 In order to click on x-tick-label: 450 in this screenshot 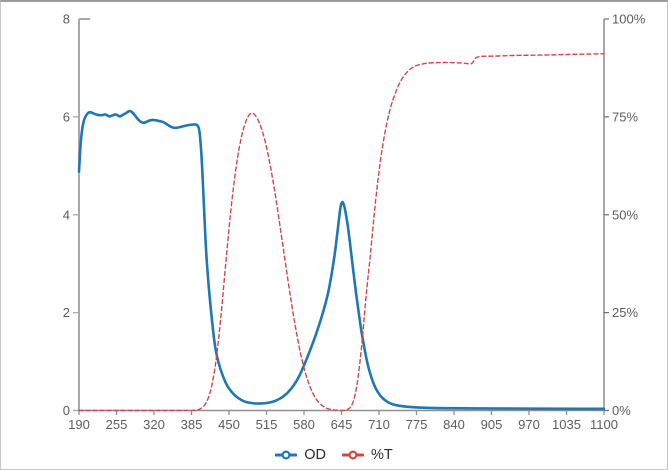, I will do `click(229, 424)`.